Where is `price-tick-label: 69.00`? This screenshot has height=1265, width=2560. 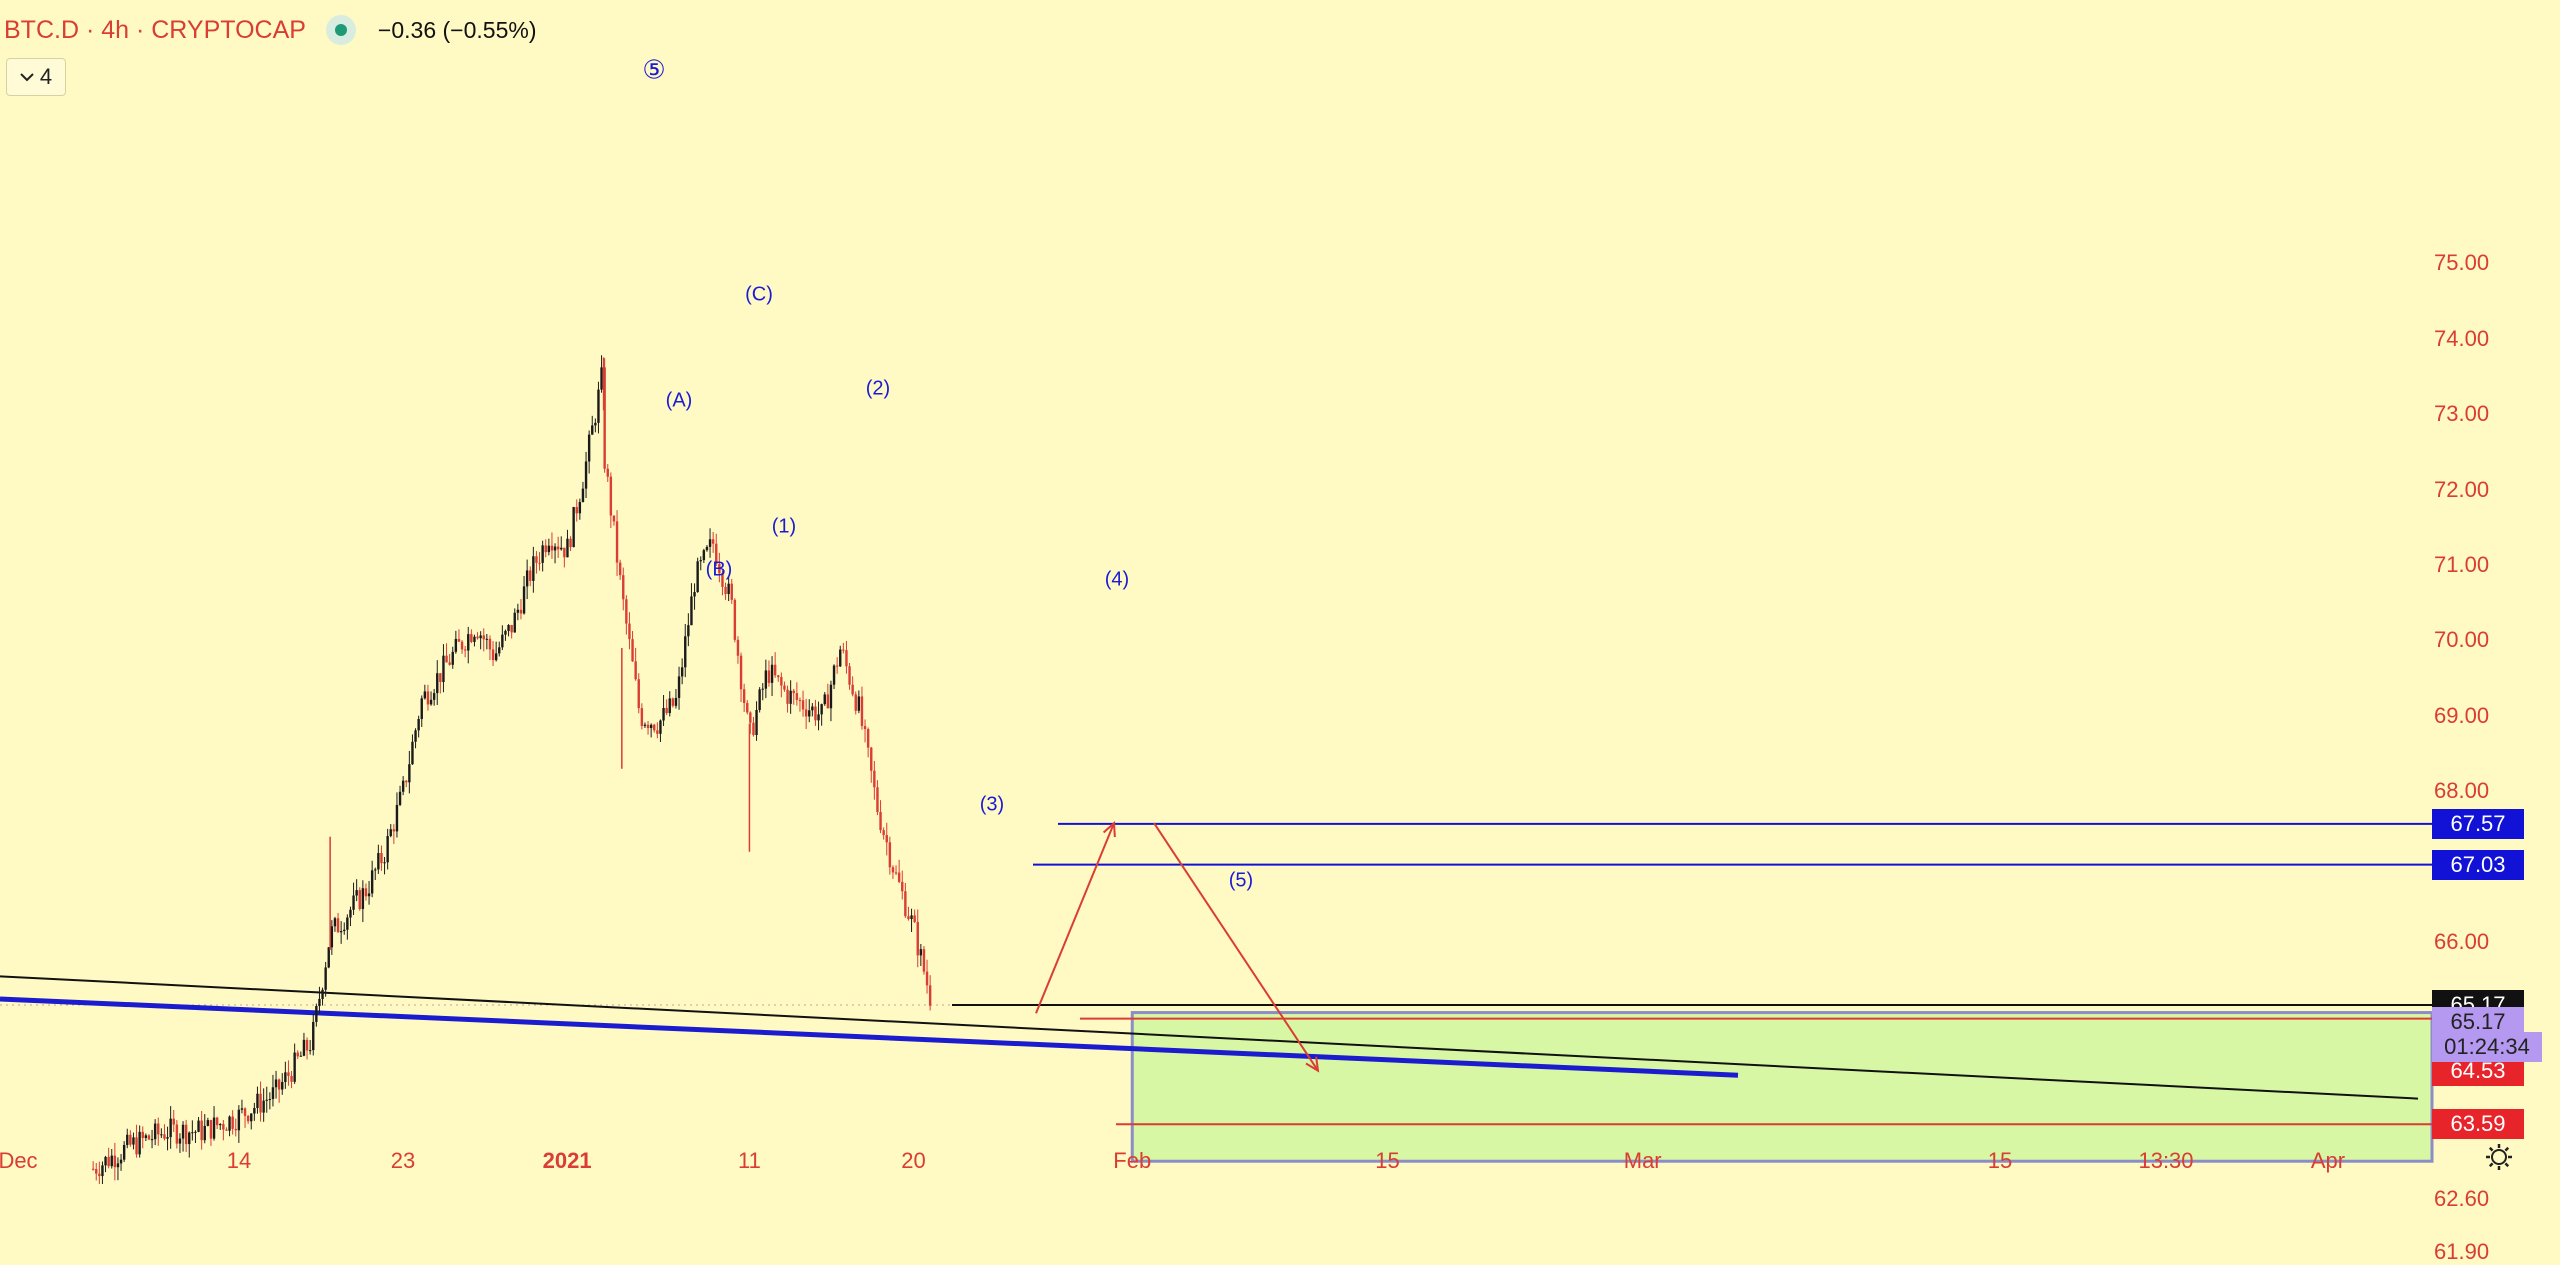 price-tick-label: 69.00 is located at coordinates (2462, 715).